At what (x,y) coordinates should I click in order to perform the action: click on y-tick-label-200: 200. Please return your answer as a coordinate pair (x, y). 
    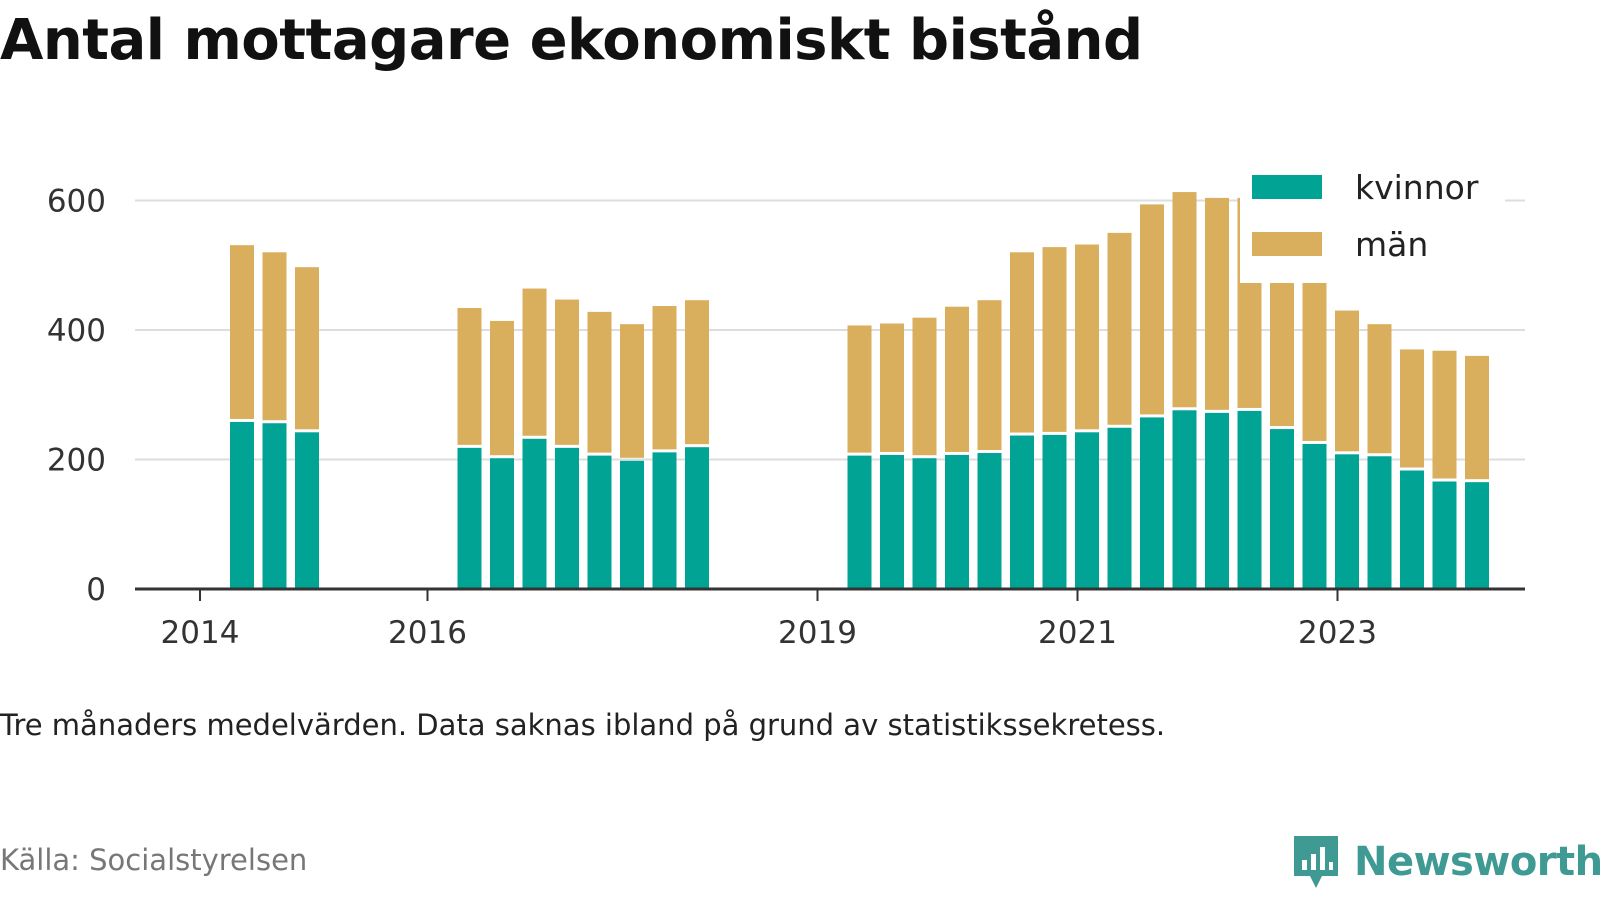
    Looking at the image, I should click on (76, 461).